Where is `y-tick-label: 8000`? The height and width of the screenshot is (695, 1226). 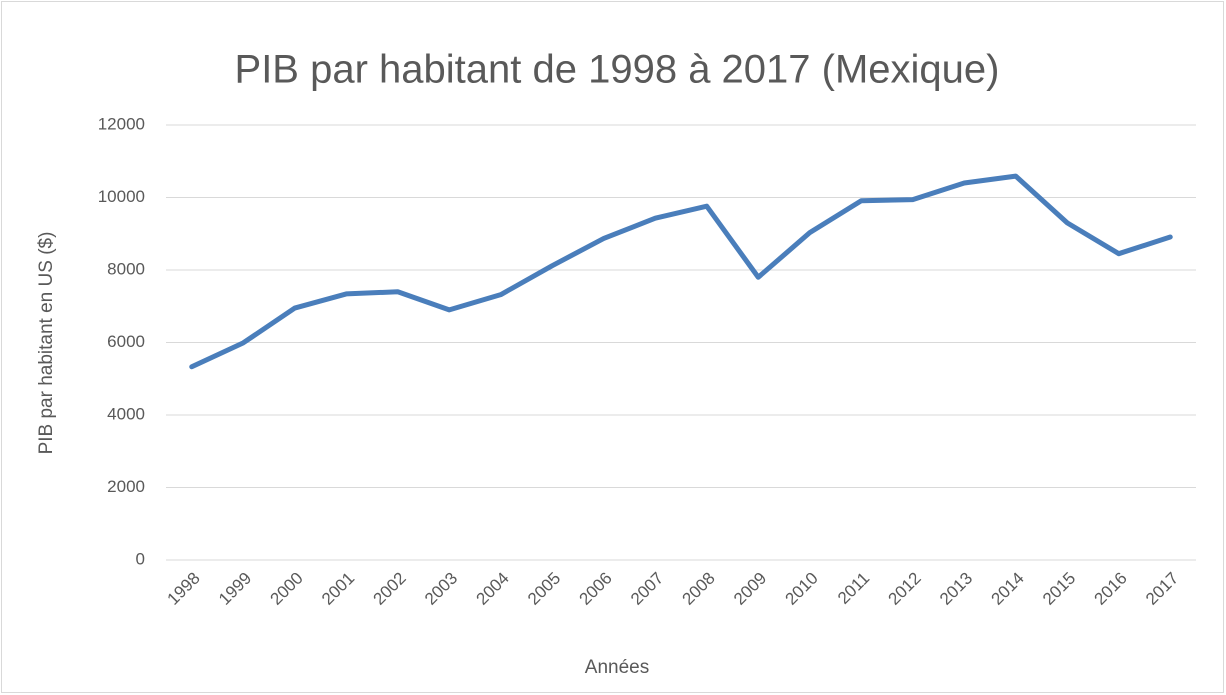 y-tick-label: 8000 is located at coordinates (126, 268).